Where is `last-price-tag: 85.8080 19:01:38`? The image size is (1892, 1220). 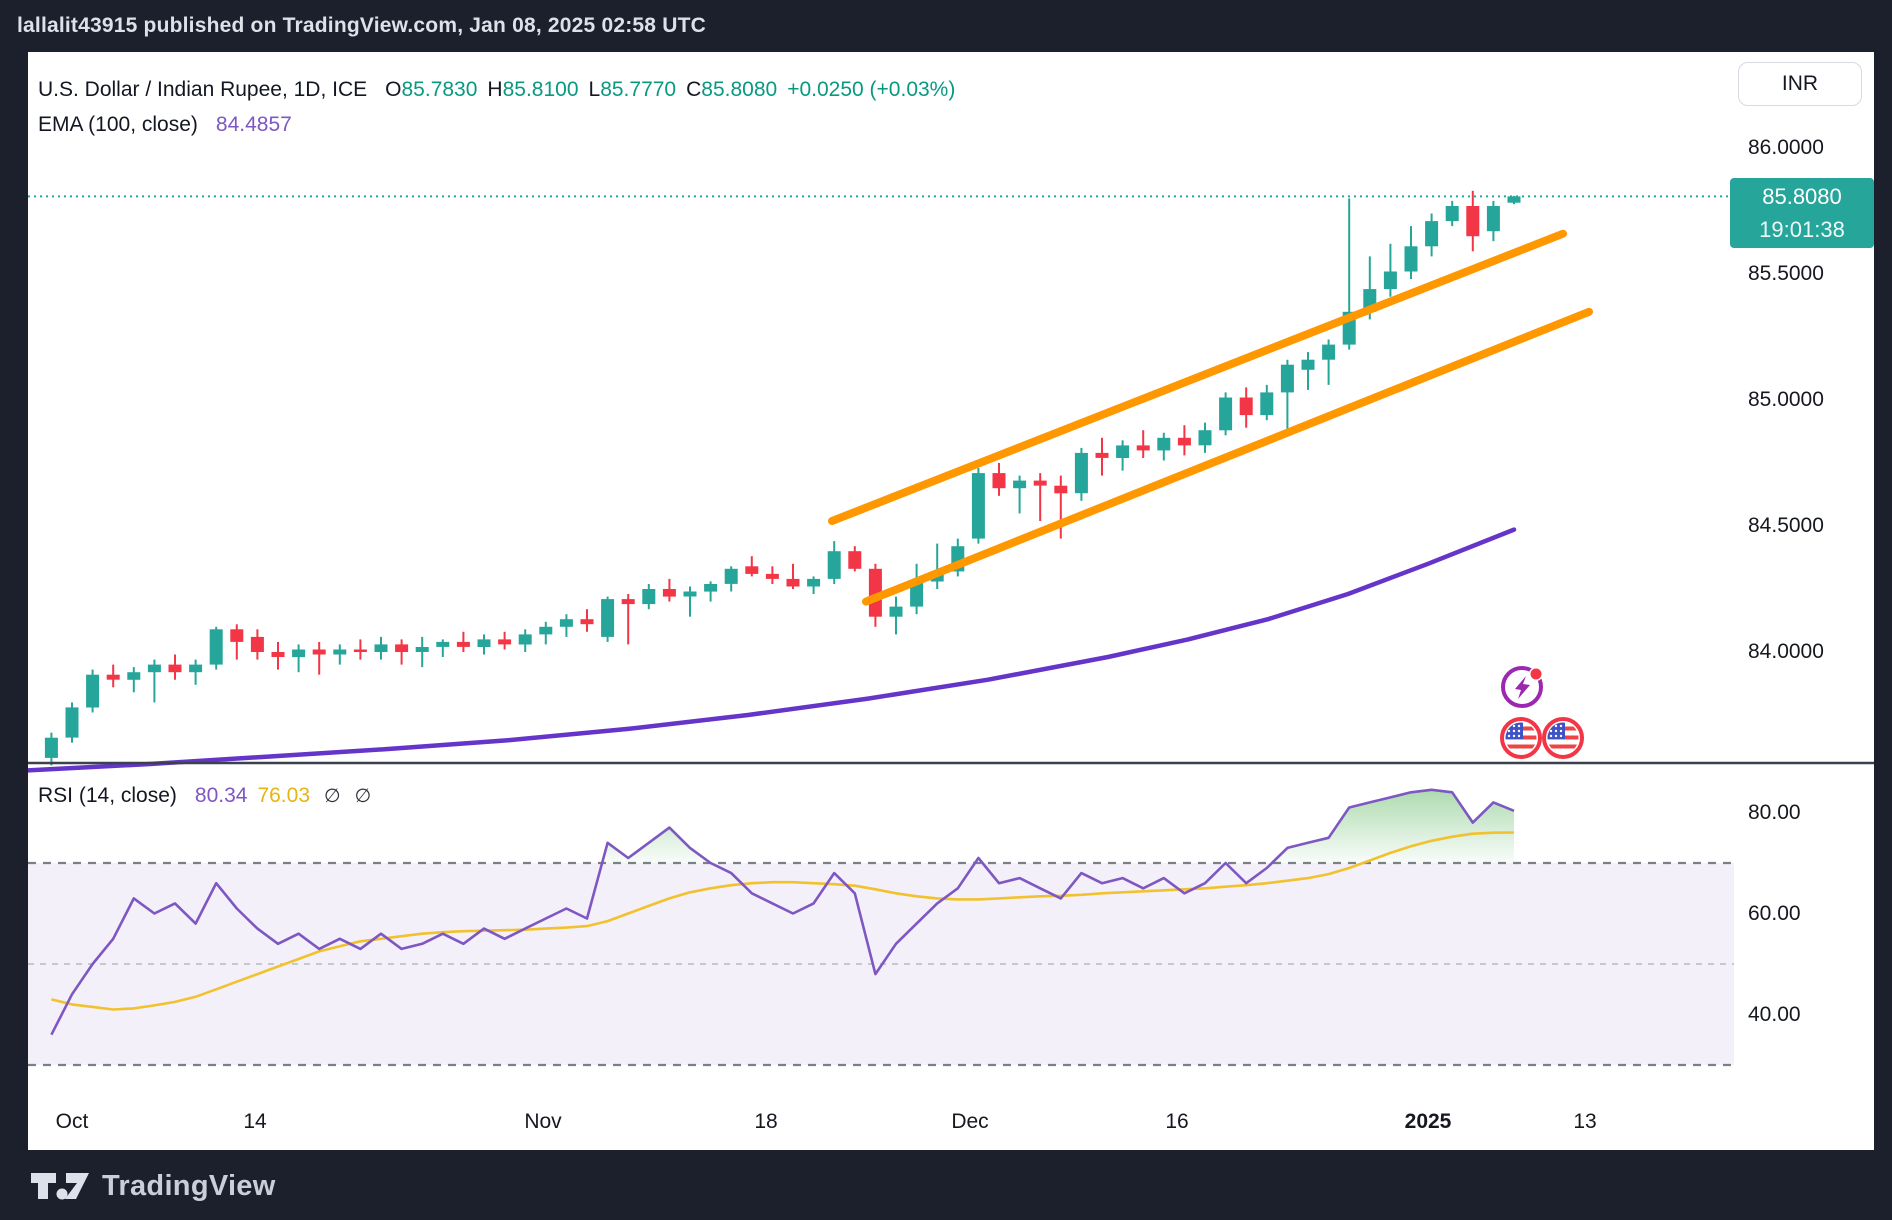 last-price-tag: 85.8080 19:01:38 is located at coordinates (1802, 213).